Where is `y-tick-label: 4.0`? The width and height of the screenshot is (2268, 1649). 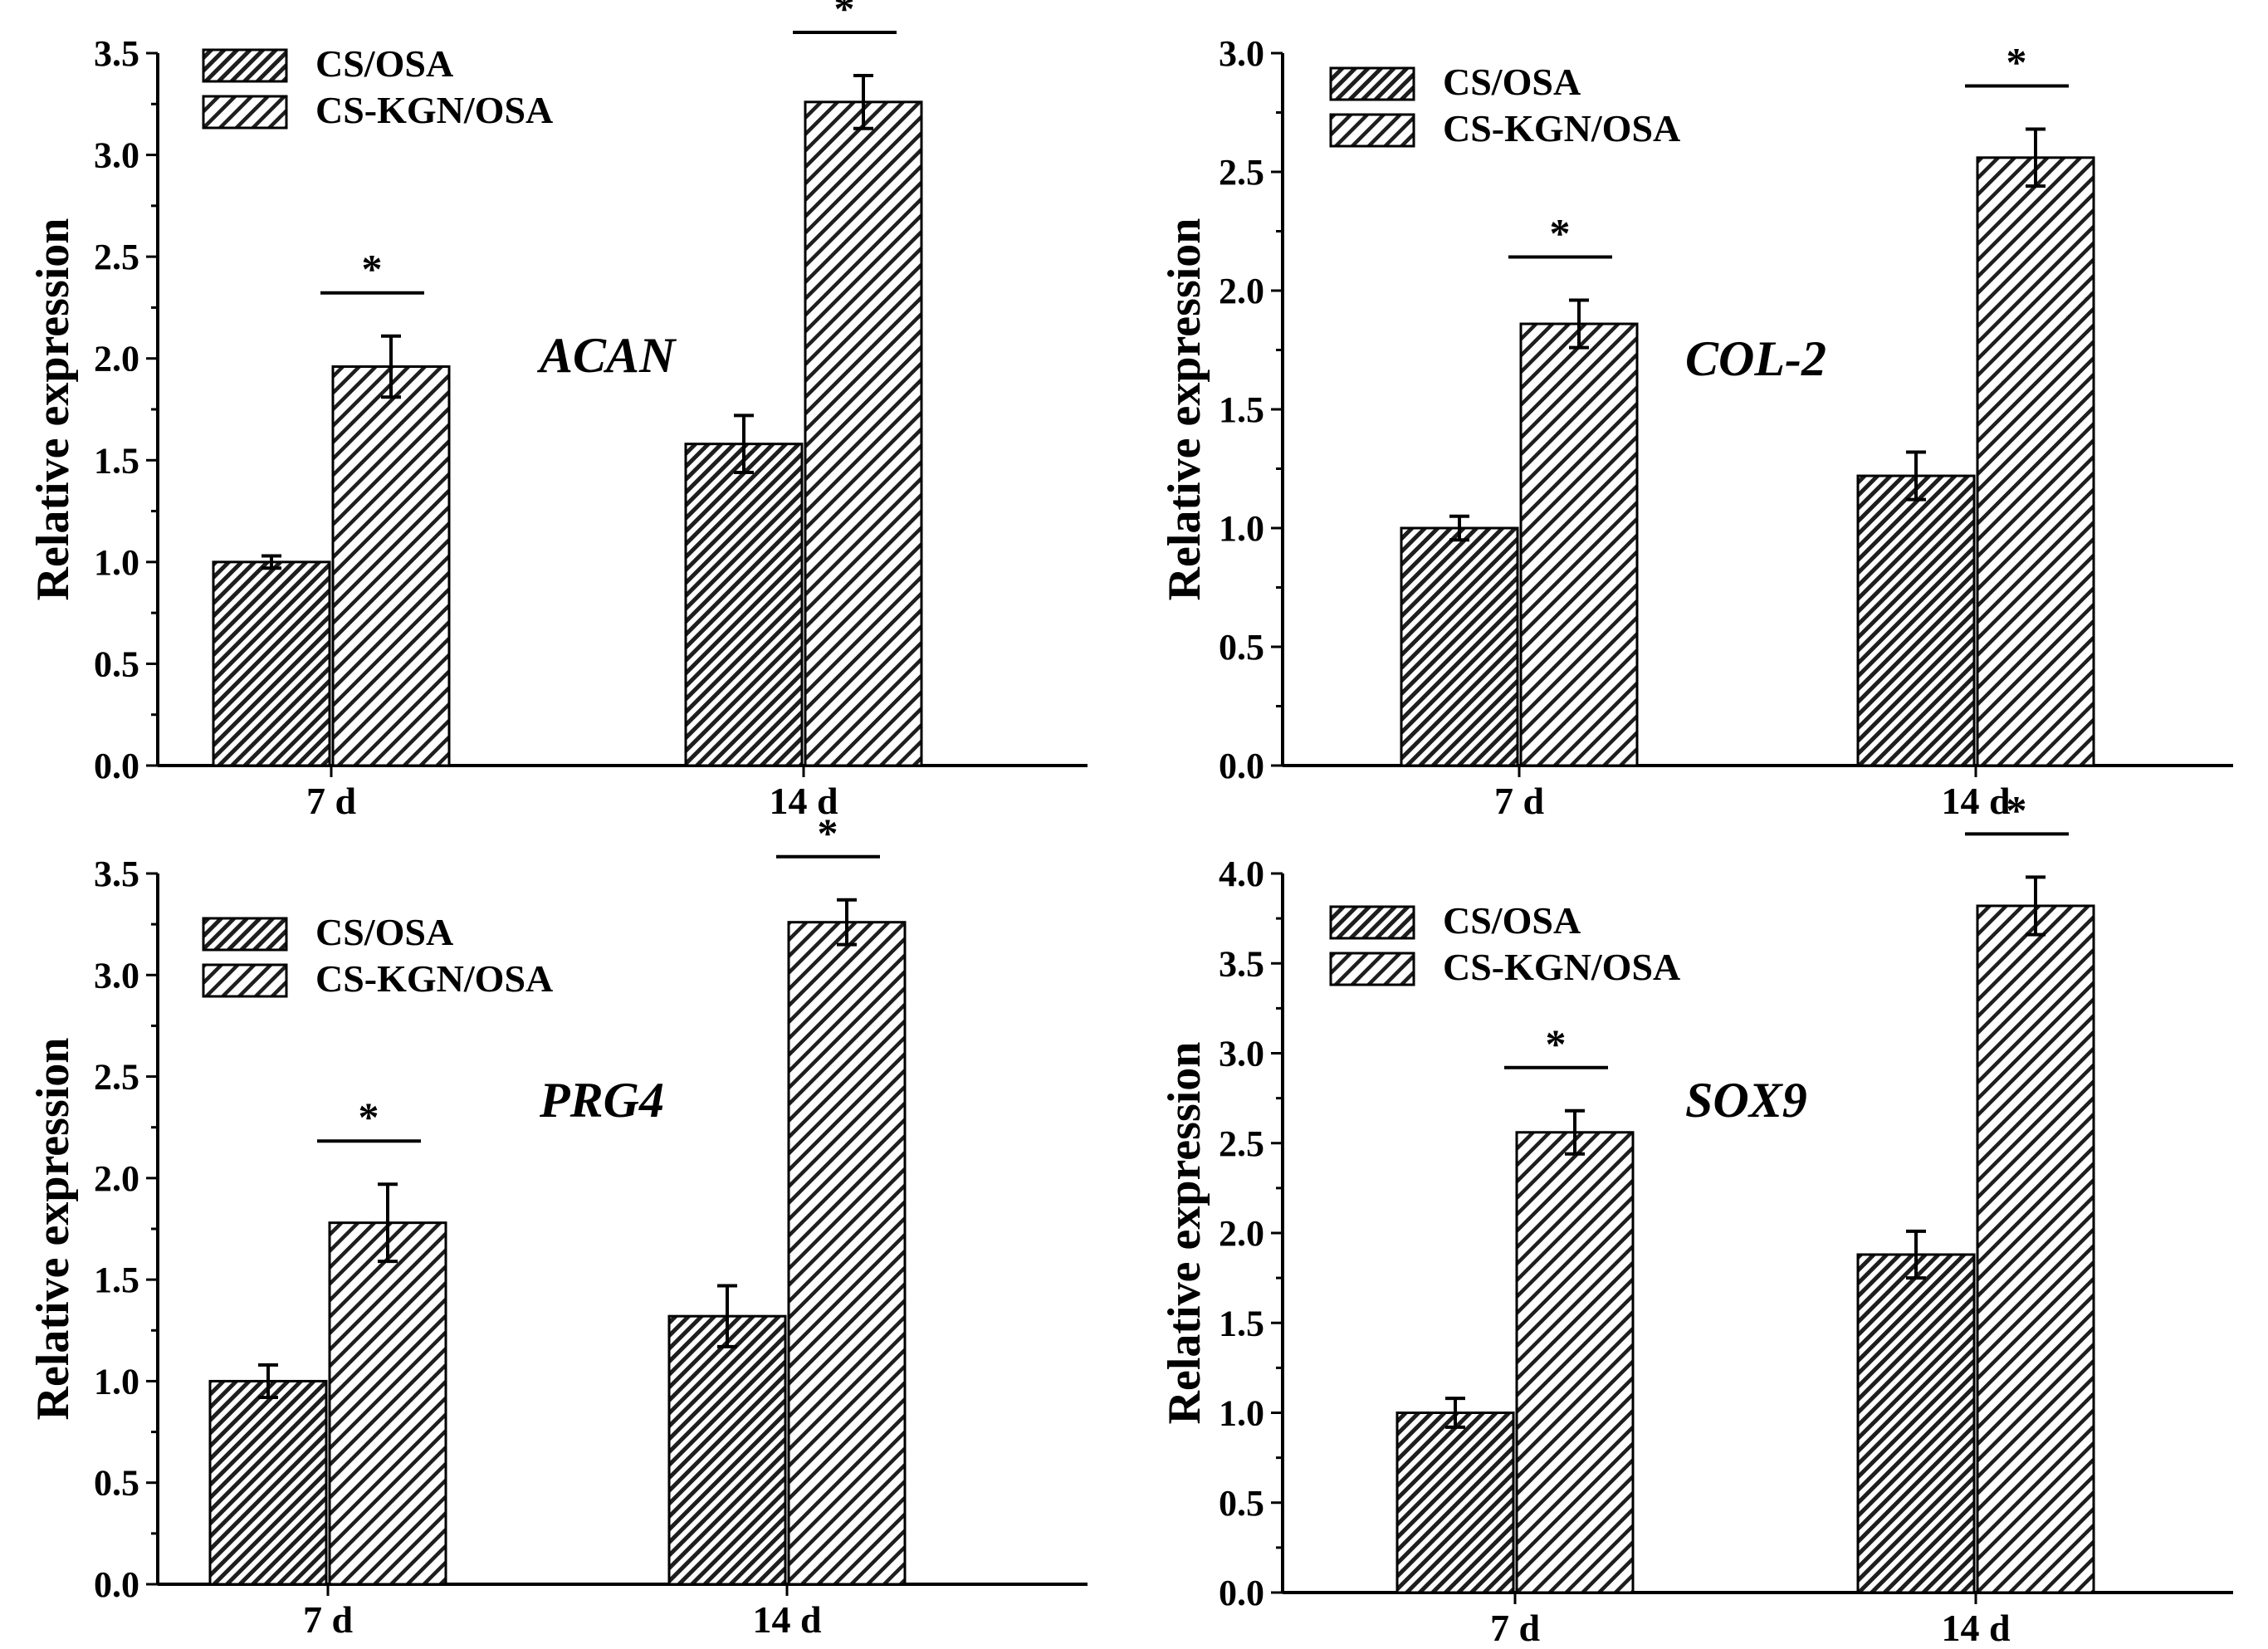 y-tick-label: 4.0 is located at coordinates (1241, 874).